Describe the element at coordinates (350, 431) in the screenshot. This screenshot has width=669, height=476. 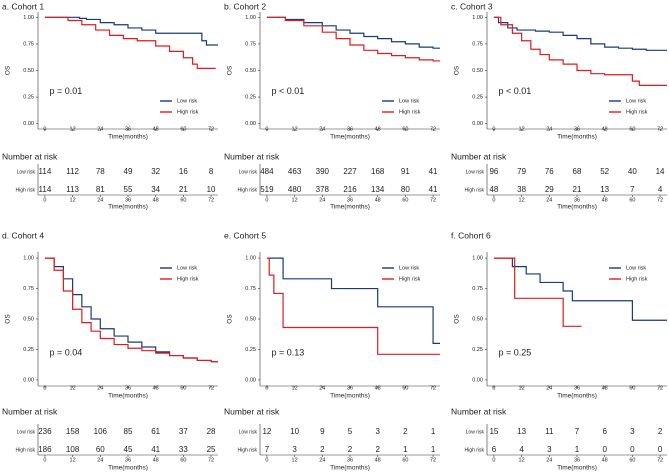
I see `risk-count: 5` at that location.